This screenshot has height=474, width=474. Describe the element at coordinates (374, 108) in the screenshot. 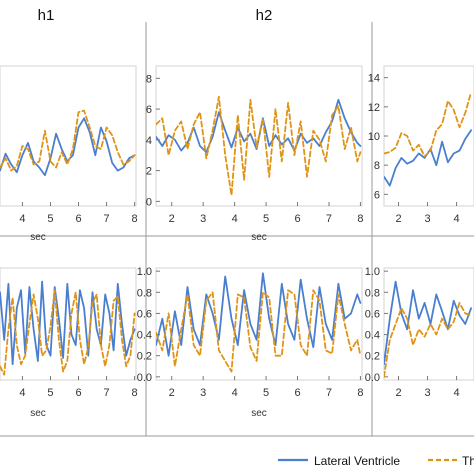

I see `y-tick-label: 12` at that location.